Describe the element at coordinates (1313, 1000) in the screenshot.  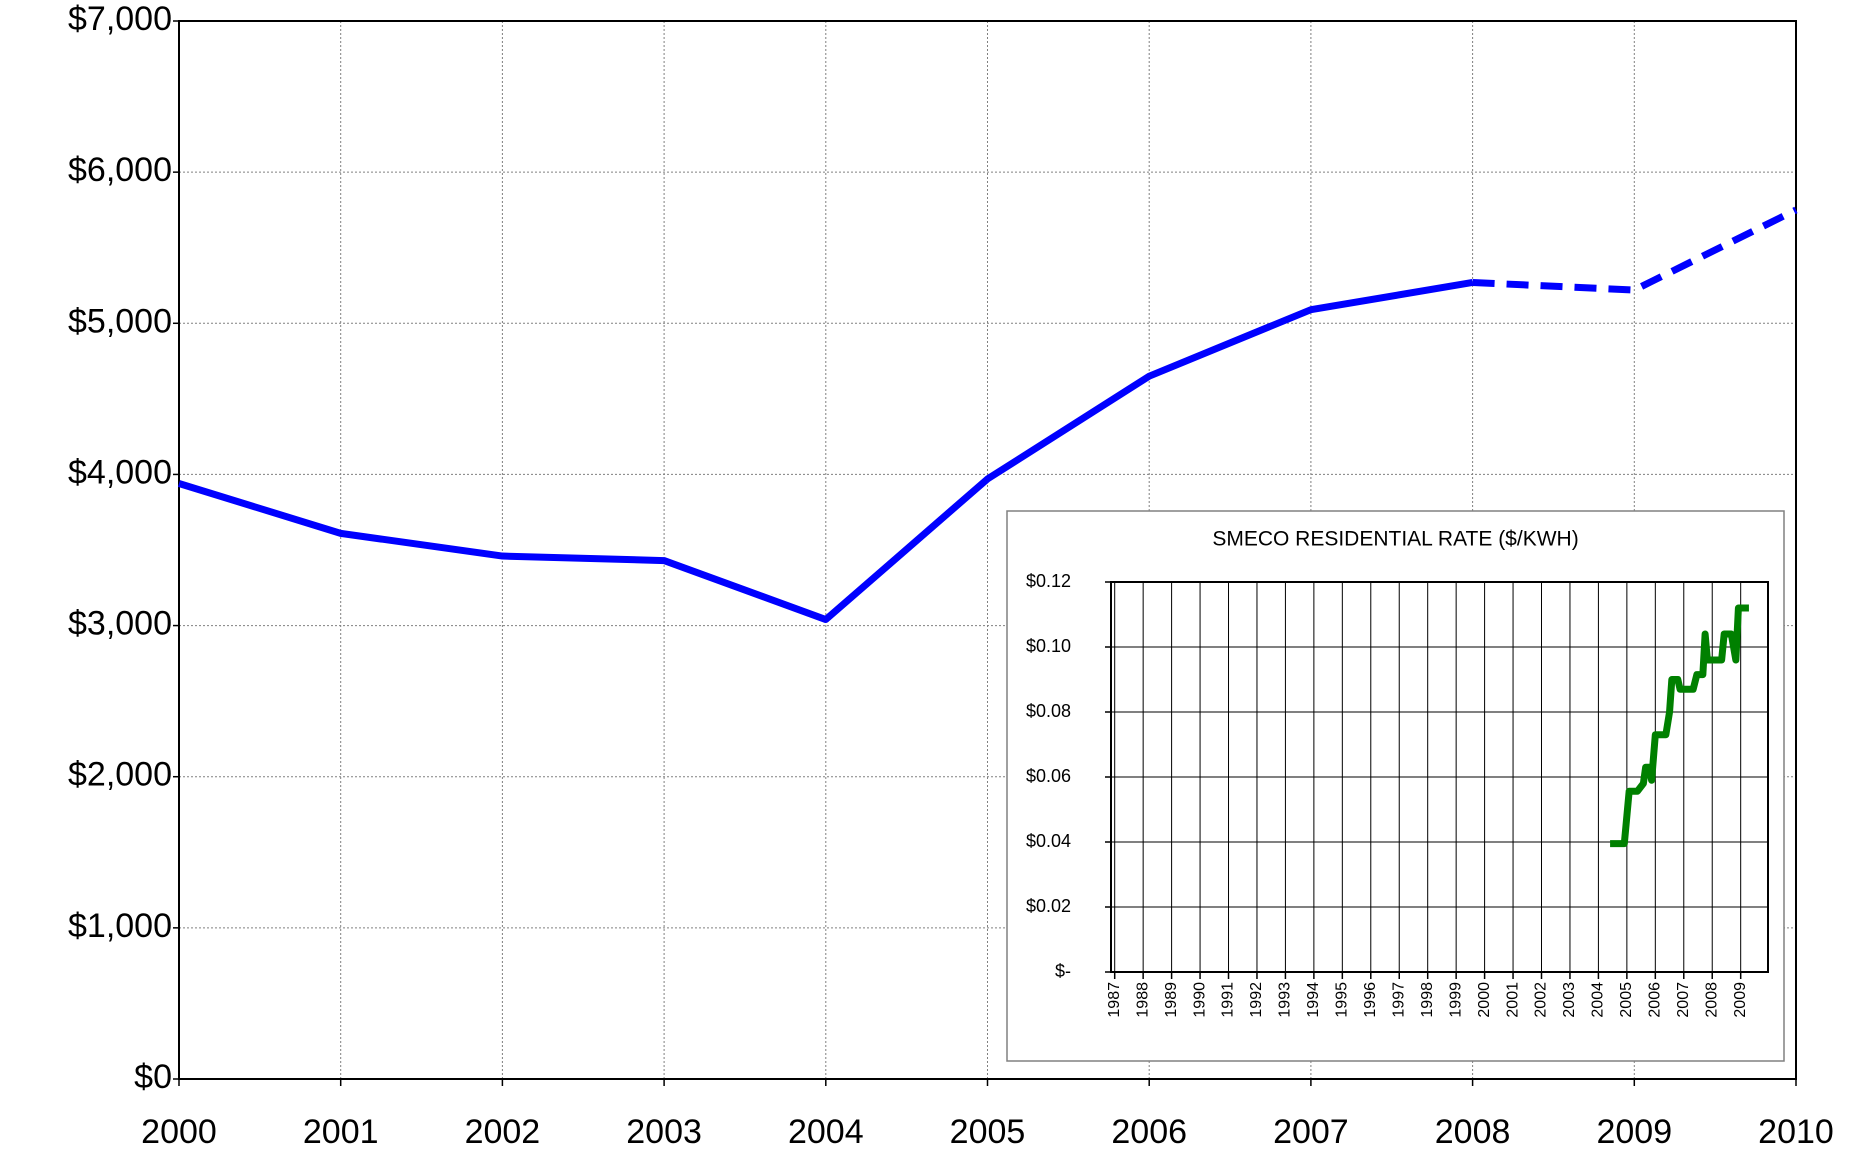
I see `x-tick-label: 1994` at that location.